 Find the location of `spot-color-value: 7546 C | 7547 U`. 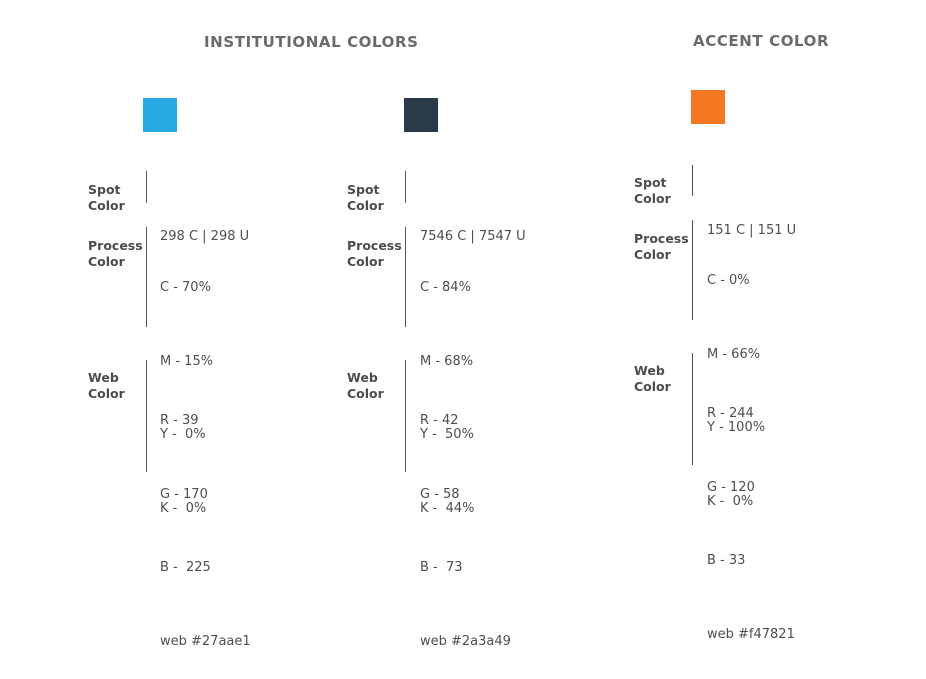

spot-color-value: 7546 C | 7547 U is located at coordinates (473, 236).